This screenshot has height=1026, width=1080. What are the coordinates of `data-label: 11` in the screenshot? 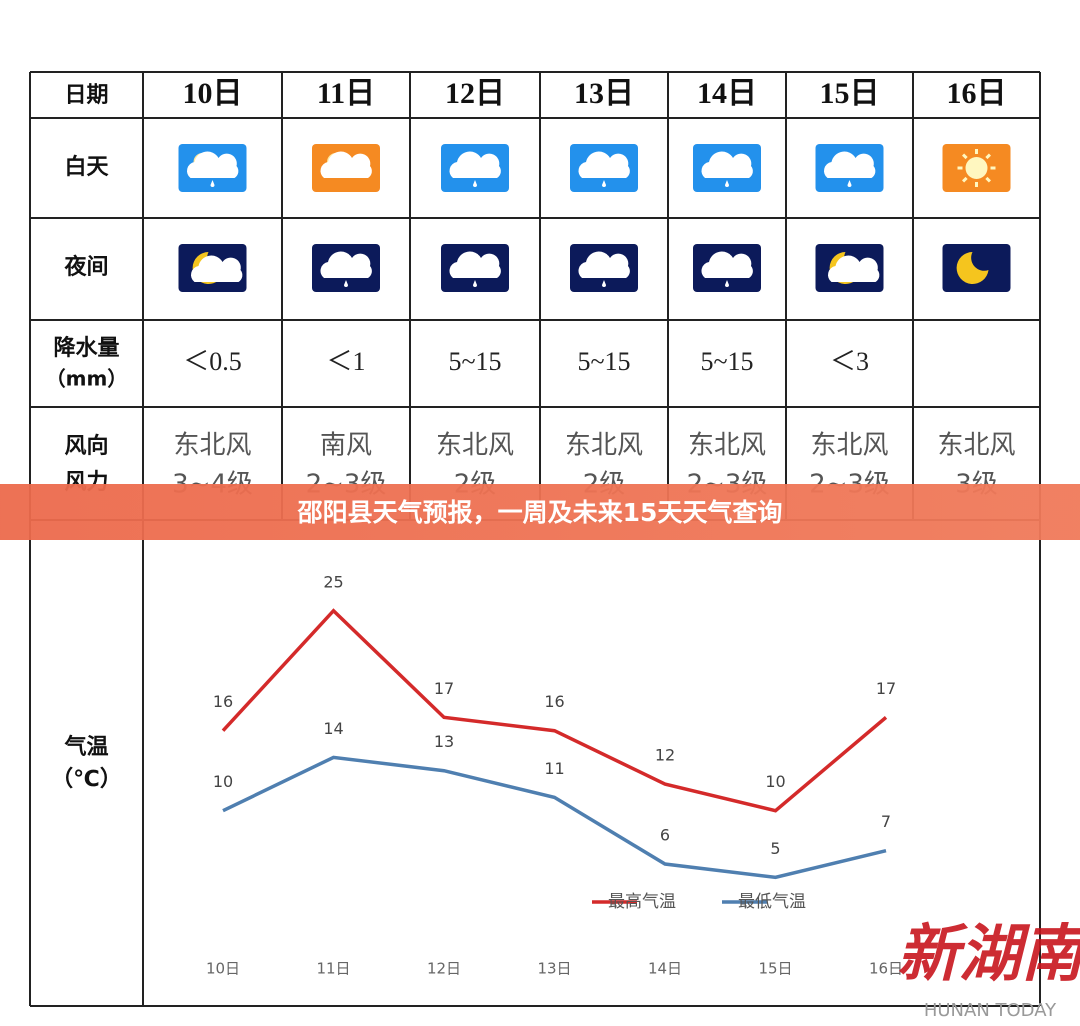 It's located at (554, 768).